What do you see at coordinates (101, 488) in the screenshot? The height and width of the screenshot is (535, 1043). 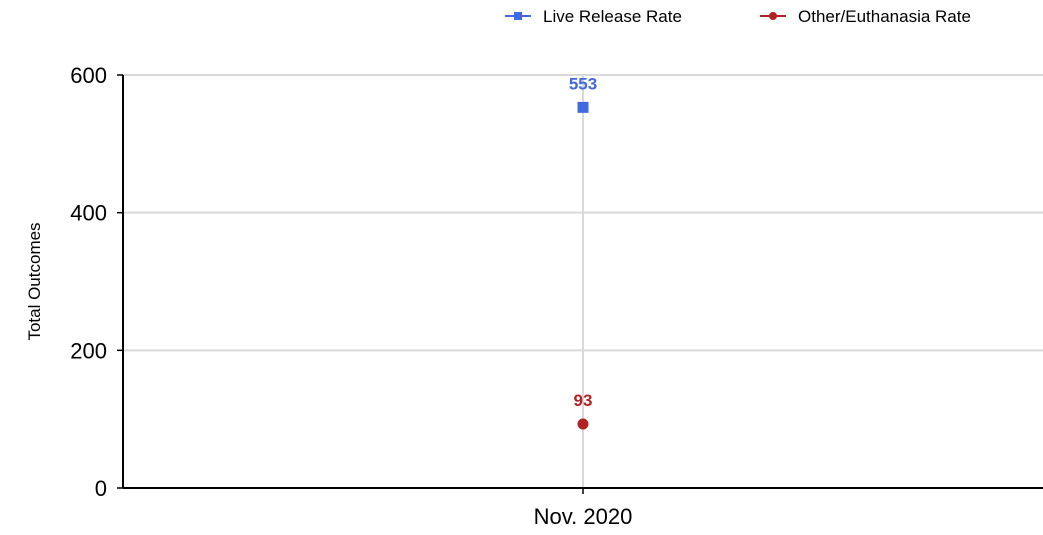 I see `y-tick-label: 0` at bounding box center [101, 488].